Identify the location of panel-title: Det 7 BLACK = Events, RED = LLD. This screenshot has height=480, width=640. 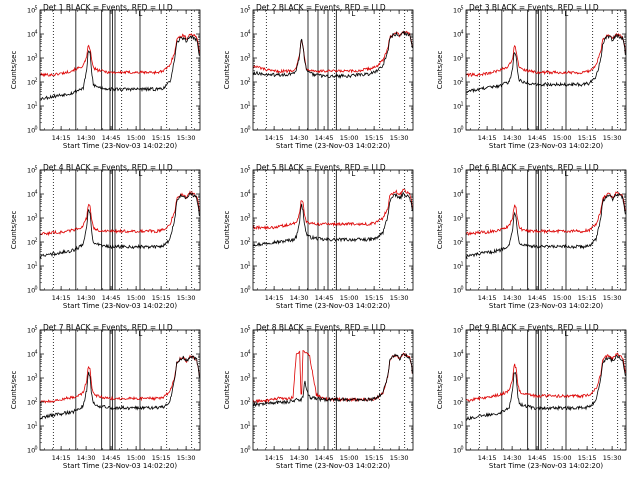
(108, 327).